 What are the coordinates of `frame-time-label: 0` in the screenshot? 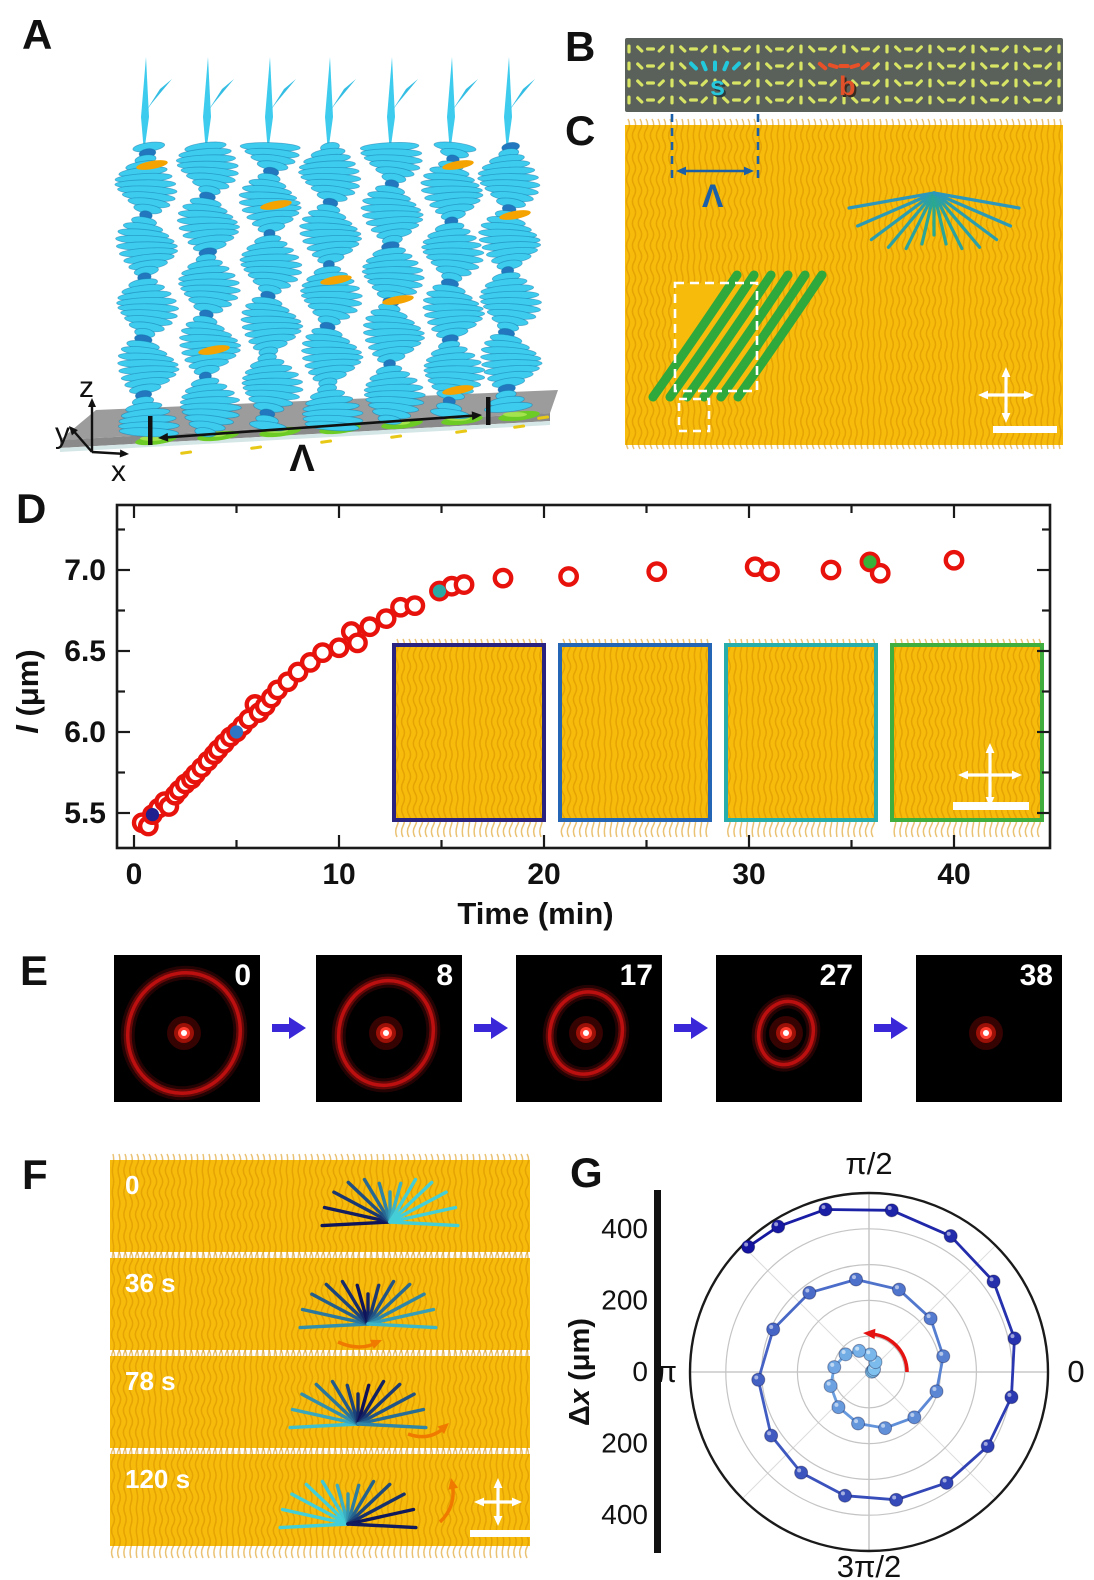 It's located at (132, 1185).